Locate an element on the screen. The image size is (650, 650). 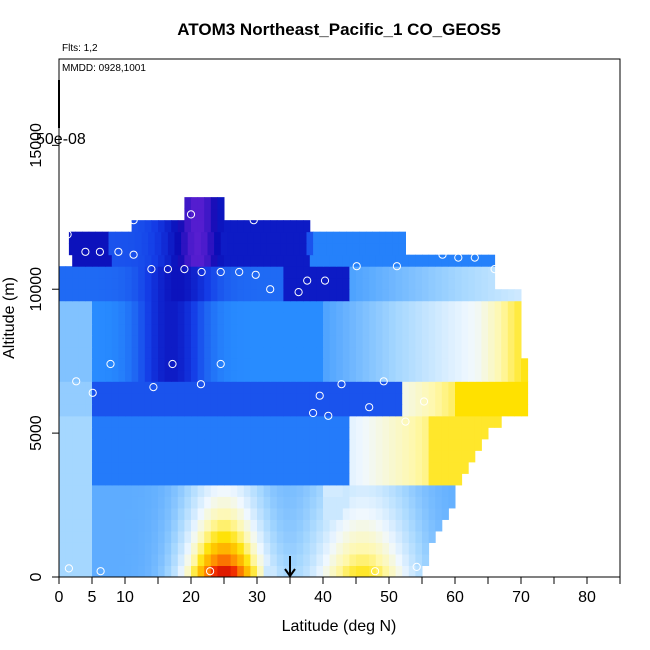
sample-point is located at coordinates (458, 257).